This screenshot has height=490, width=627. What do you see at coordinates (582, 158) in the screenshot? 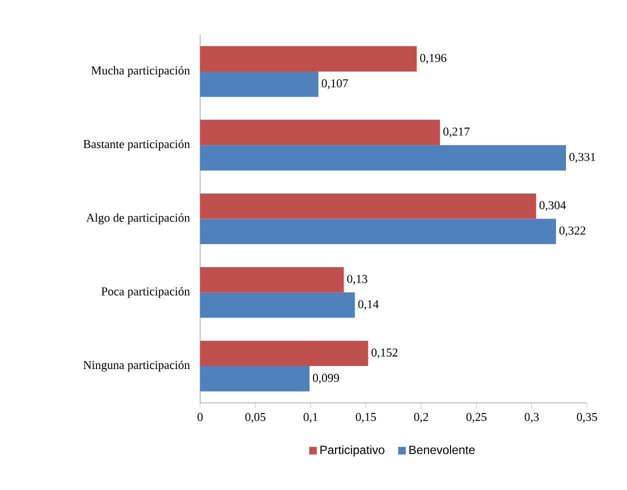
I see `data-label: 0,331` at bounding box center [582, 158].